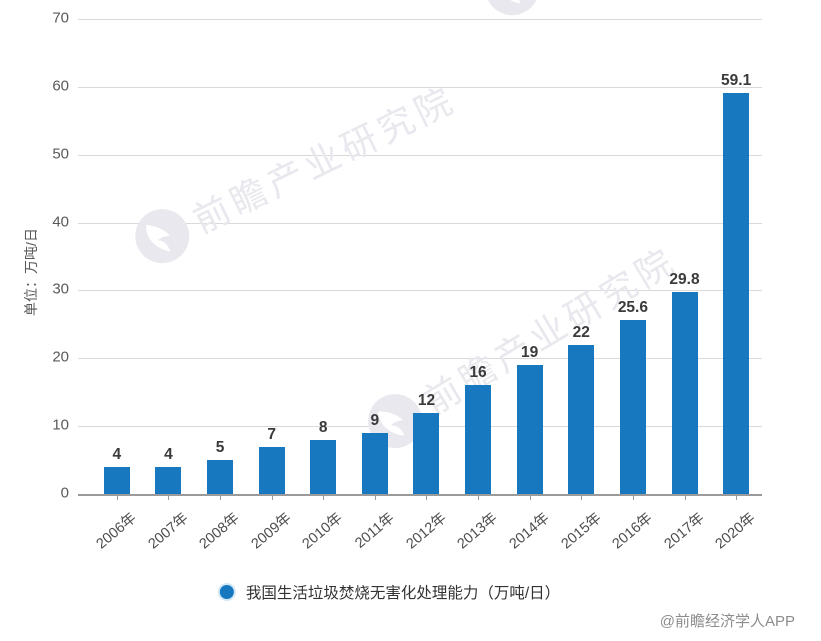  Describe the element at coordinates (323, 286) in the screenshot. I see `bar-slot: 8 2010年` at that location.